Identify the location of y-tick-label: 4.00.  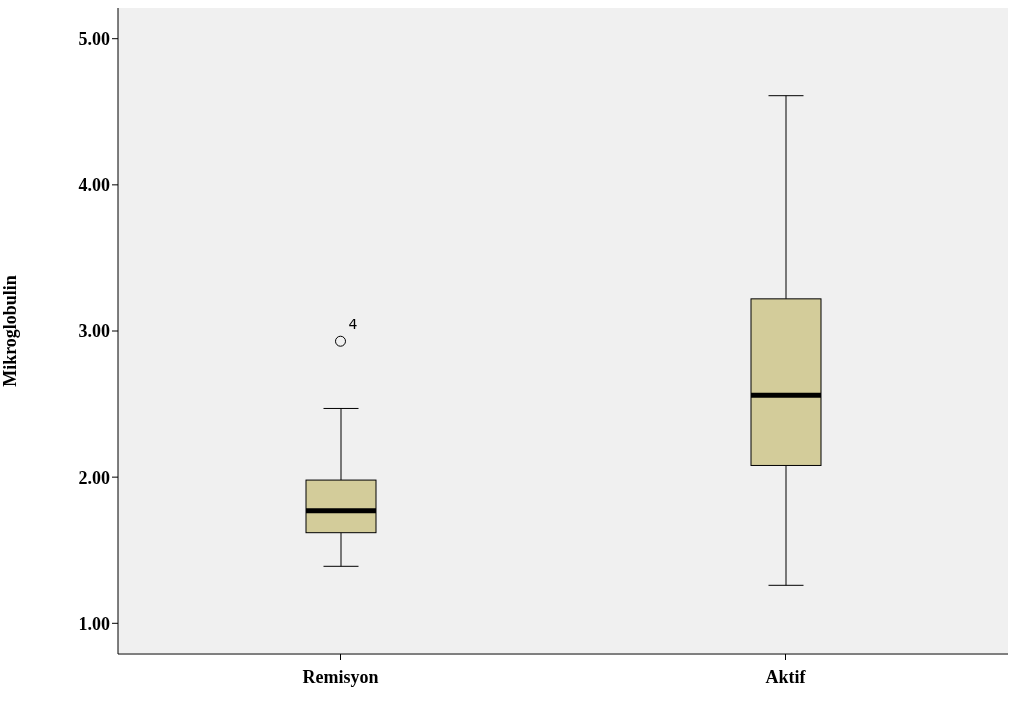
(94, 185).